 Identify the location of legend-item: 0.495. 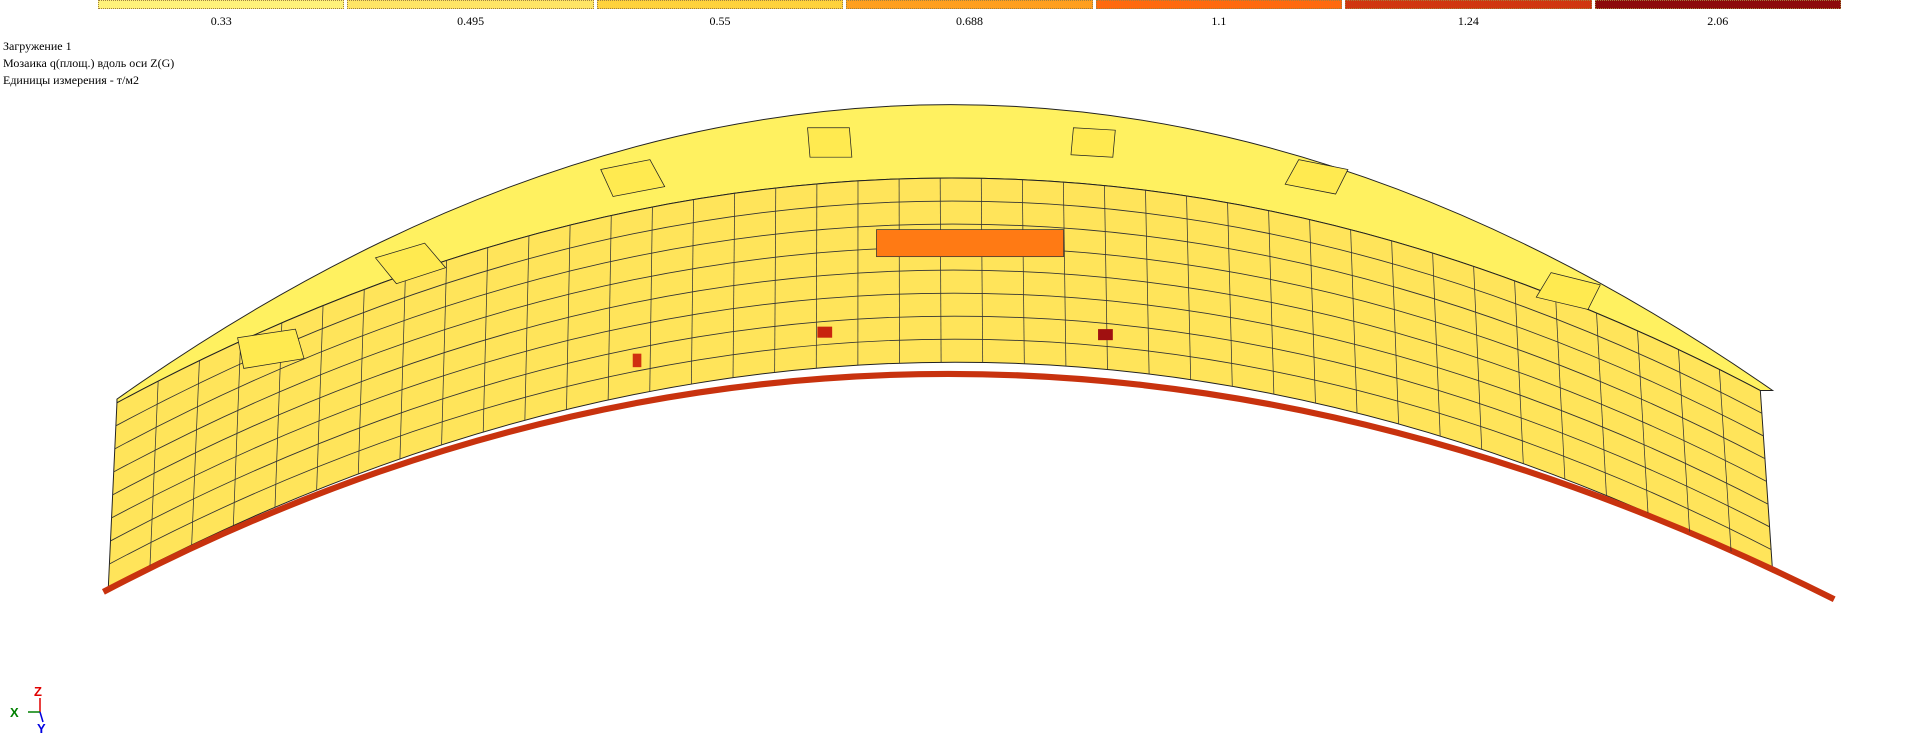
(470, 16).